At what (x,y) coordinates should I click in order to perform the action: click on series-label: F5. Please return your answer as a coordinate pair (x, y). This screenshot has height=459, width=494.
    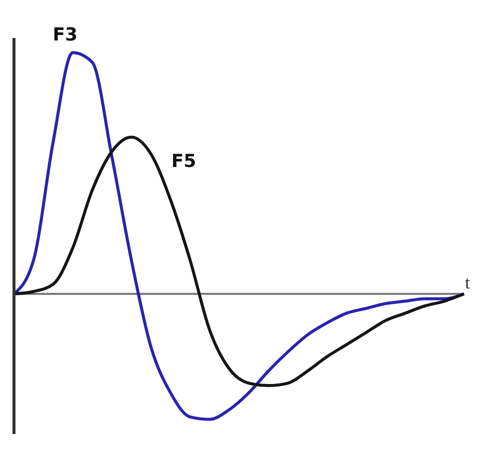
    Looking at the image, I should click on (183, 161).